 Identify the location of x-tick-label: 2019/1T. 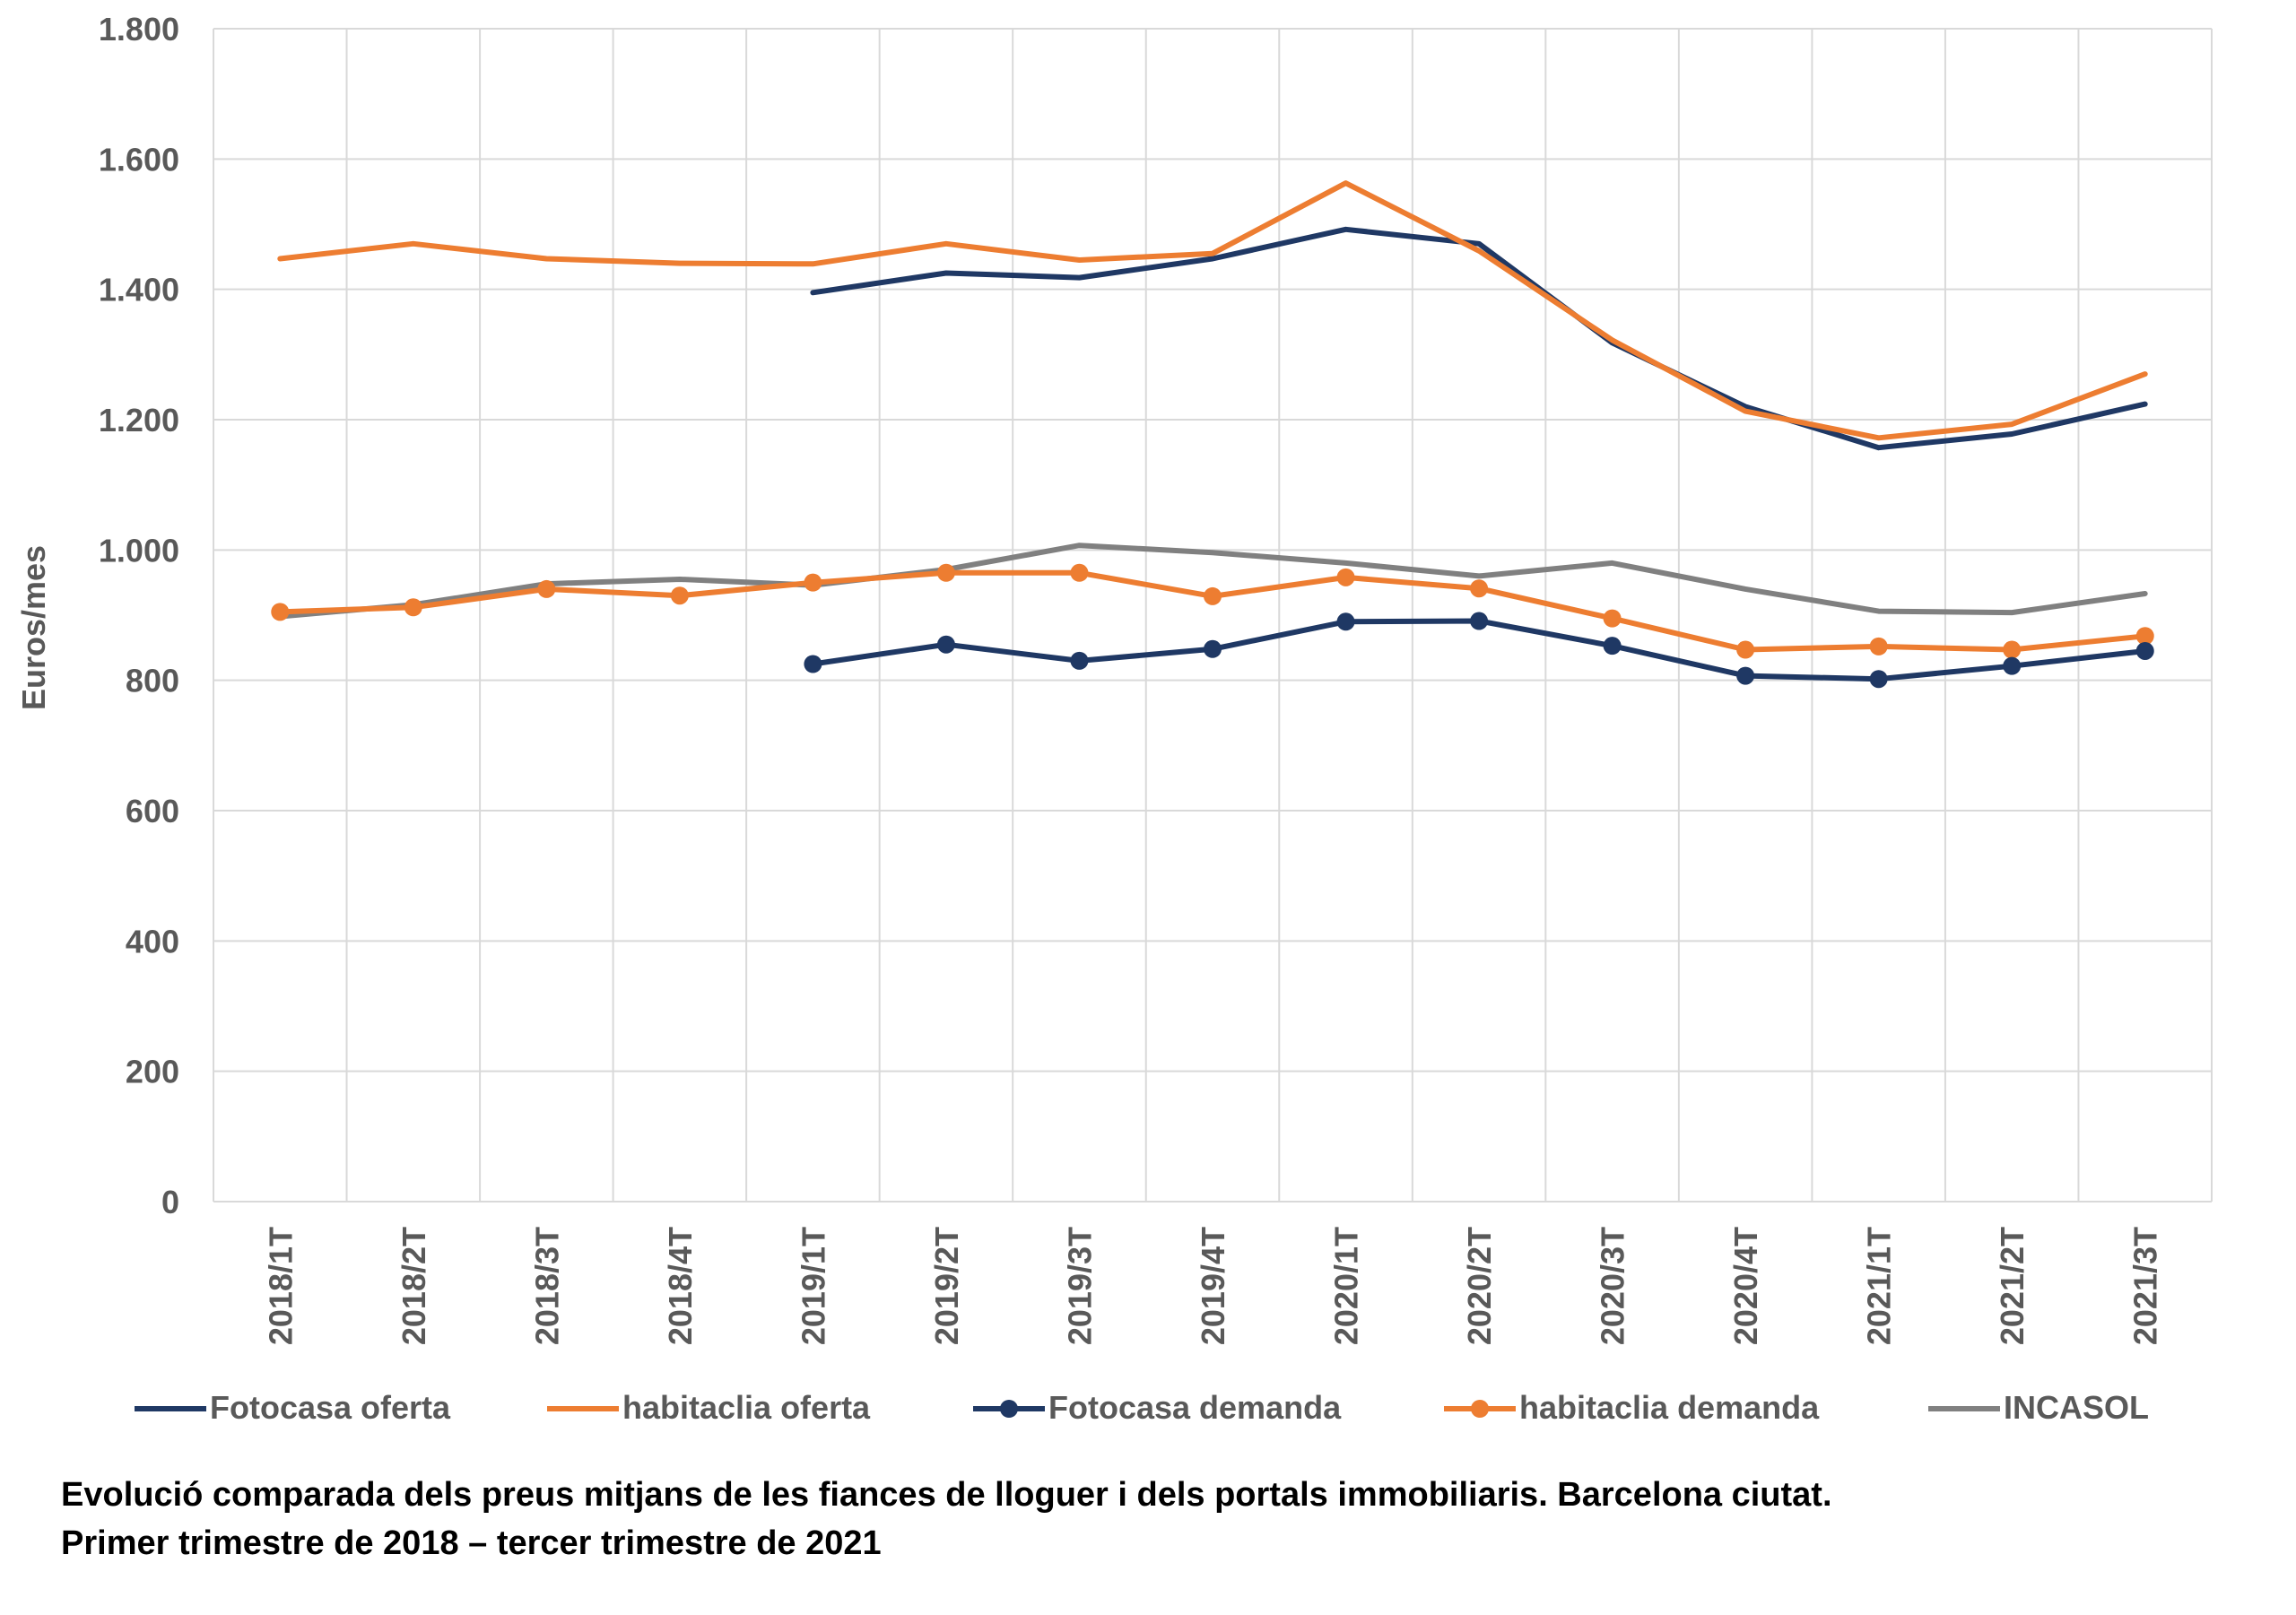
(813, 1286).